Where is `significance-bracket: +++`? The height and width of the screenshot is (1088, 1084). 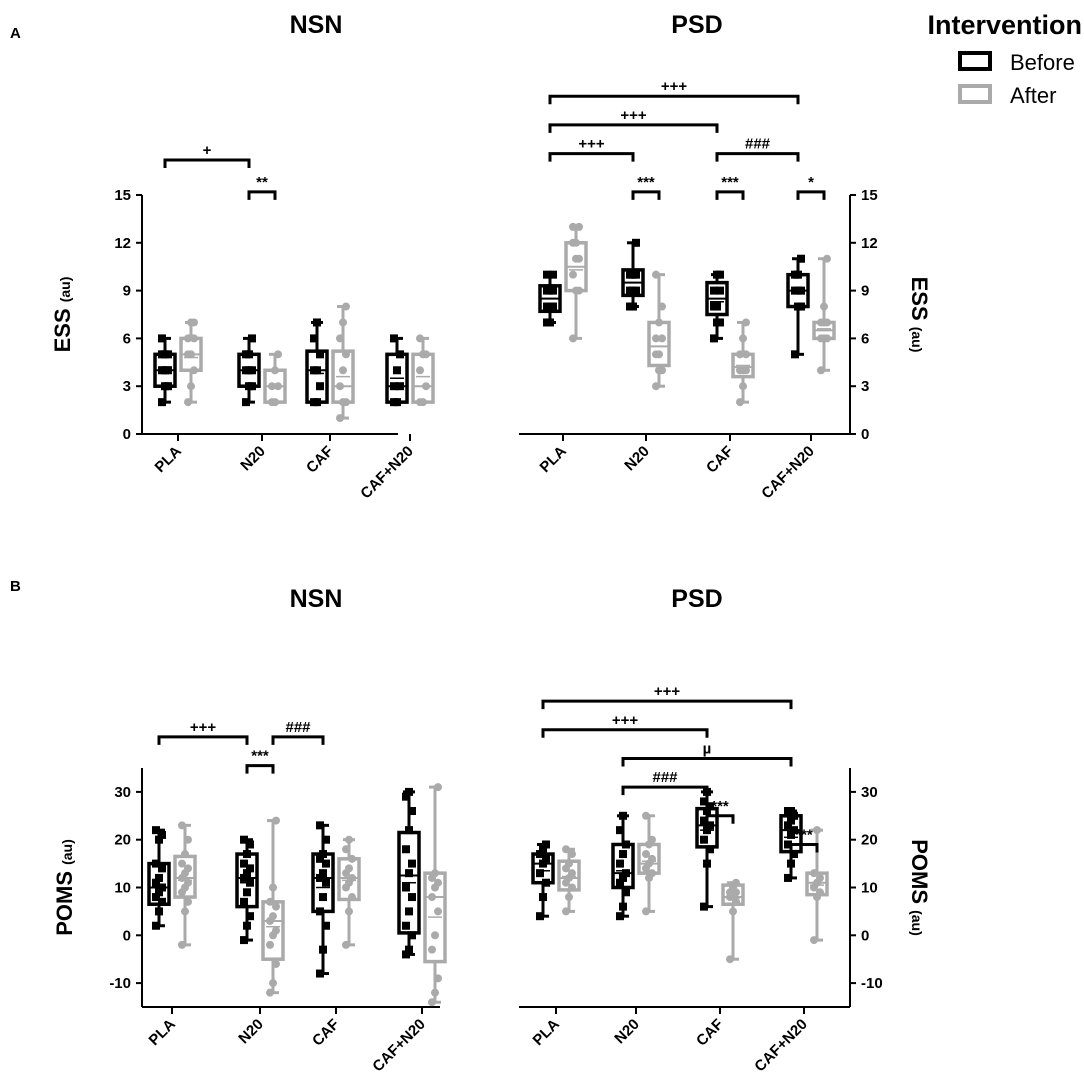 significance-bracket: +++ is located at coordinates (591, 149).